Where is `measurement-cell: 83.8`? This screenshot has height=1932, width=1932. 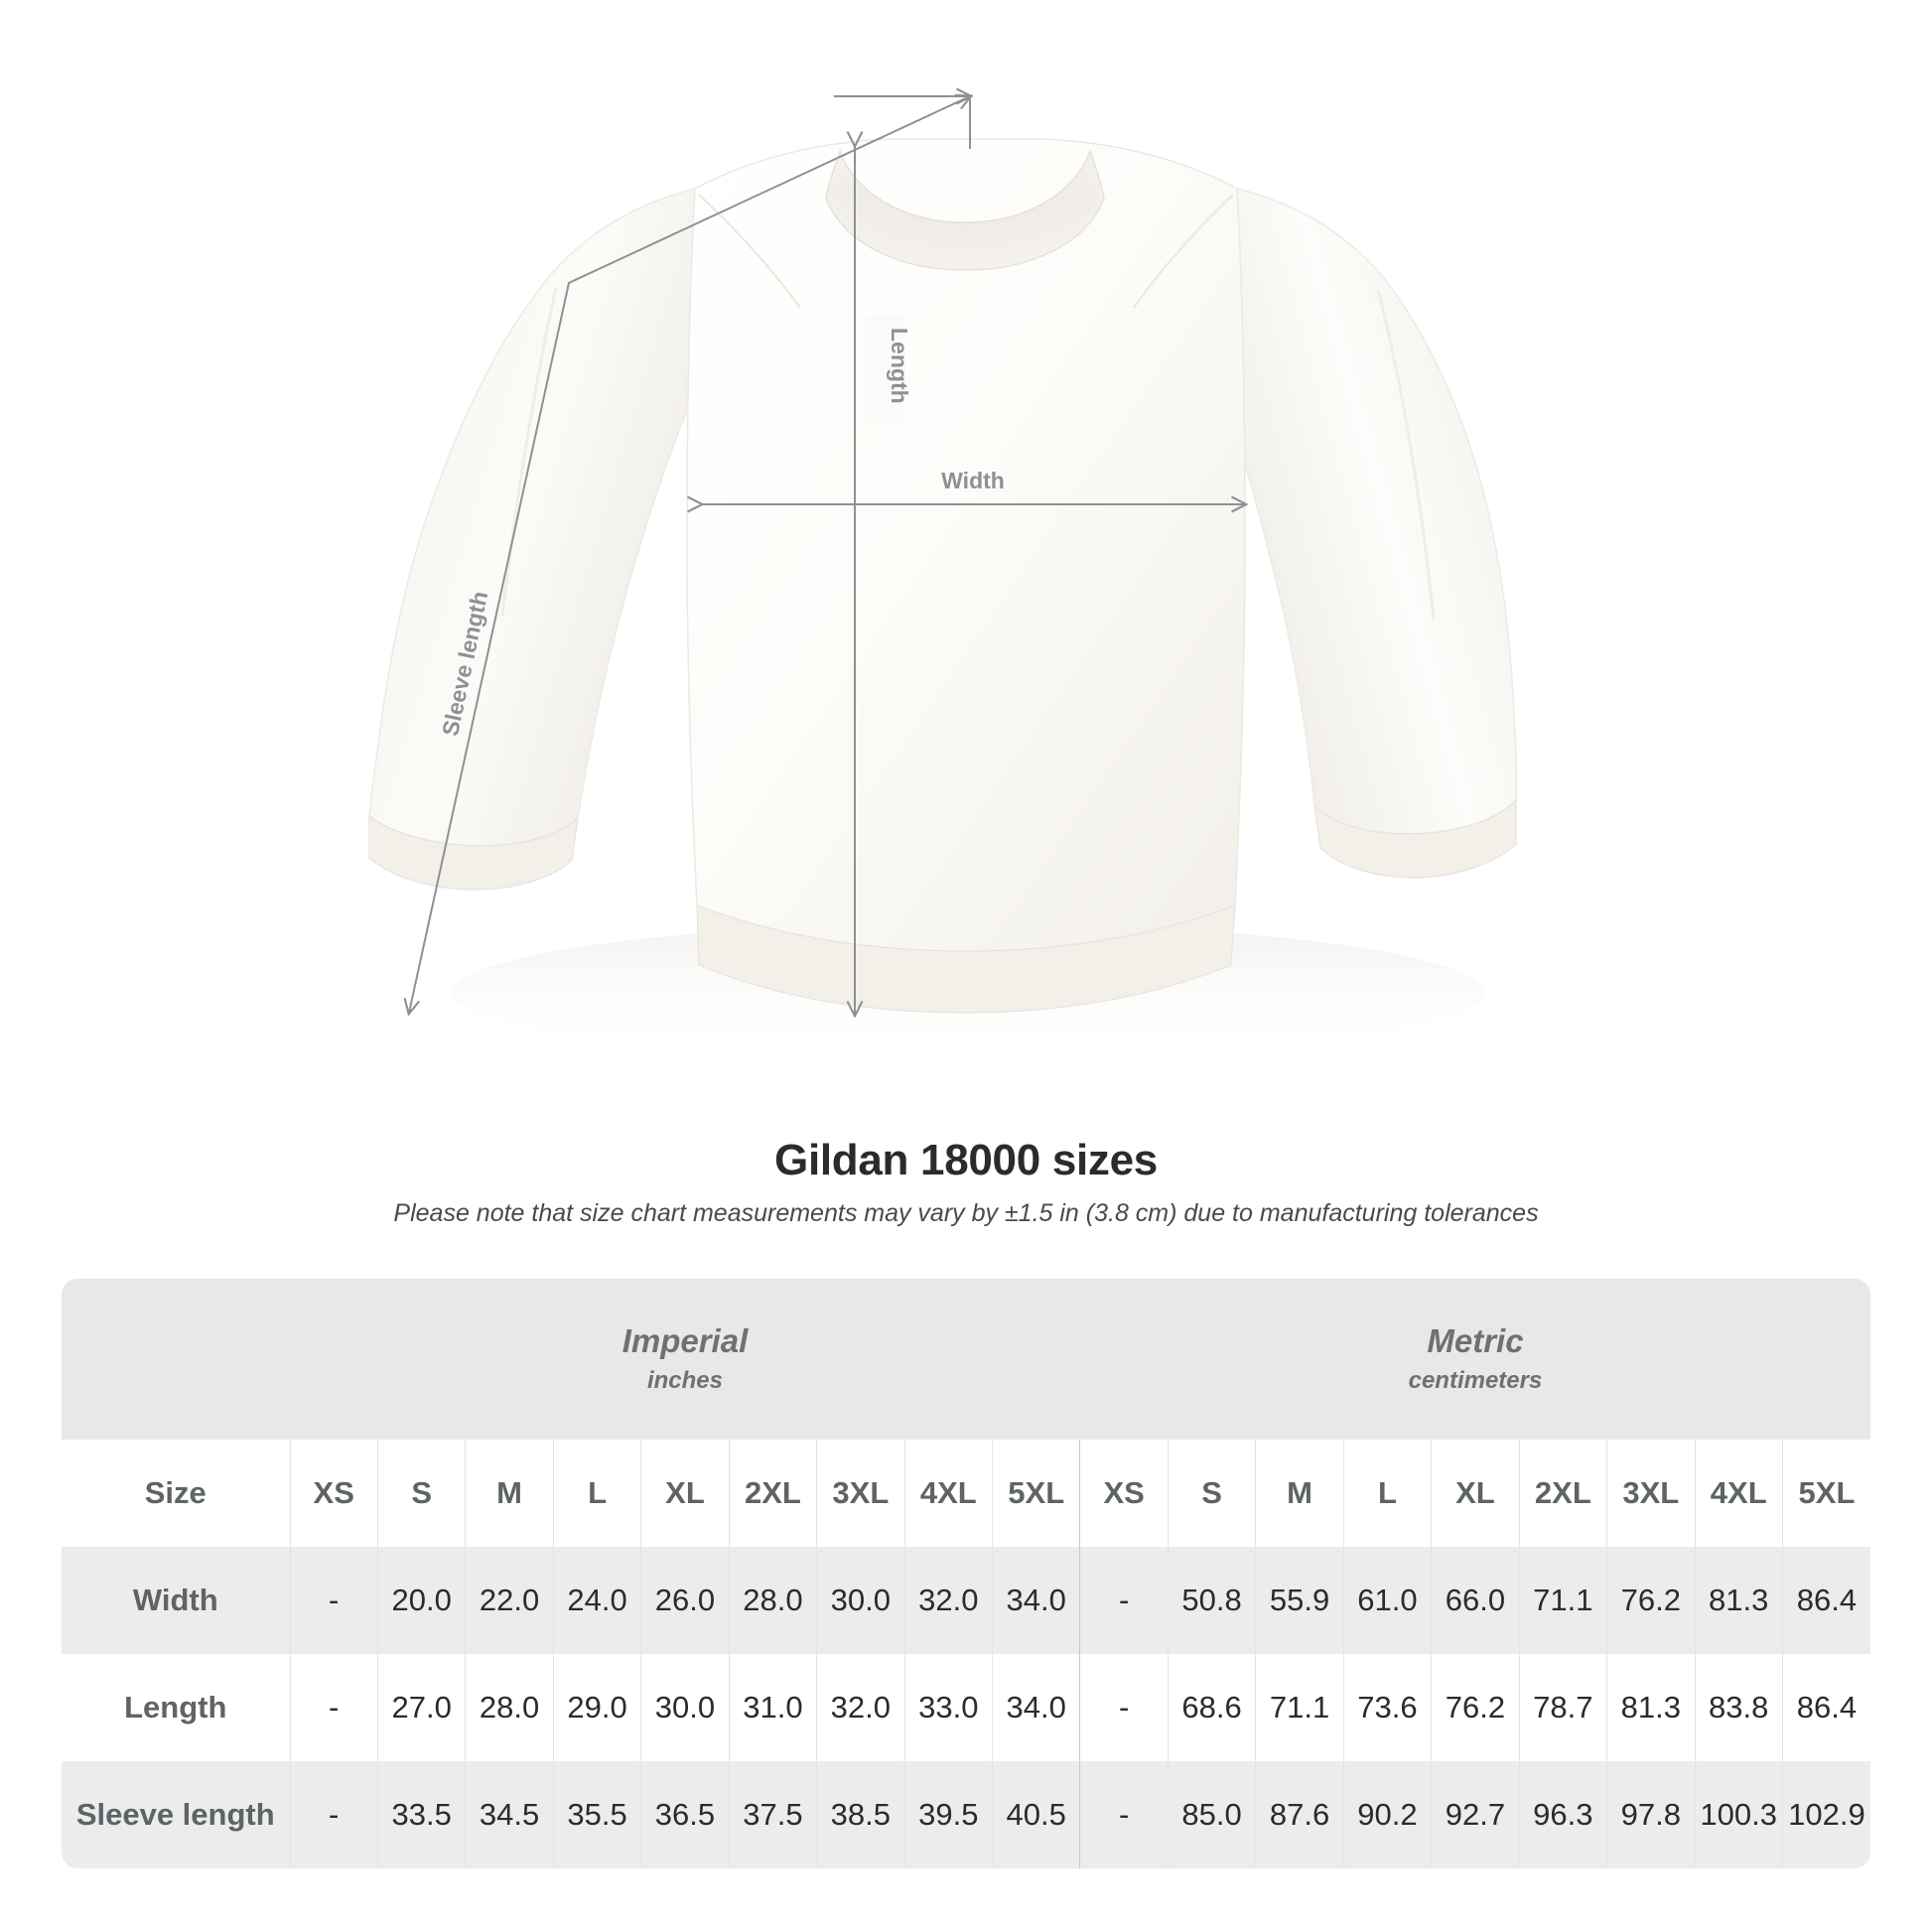 measurement-cell: 83.8 is located at coordinates (1738, 1708).